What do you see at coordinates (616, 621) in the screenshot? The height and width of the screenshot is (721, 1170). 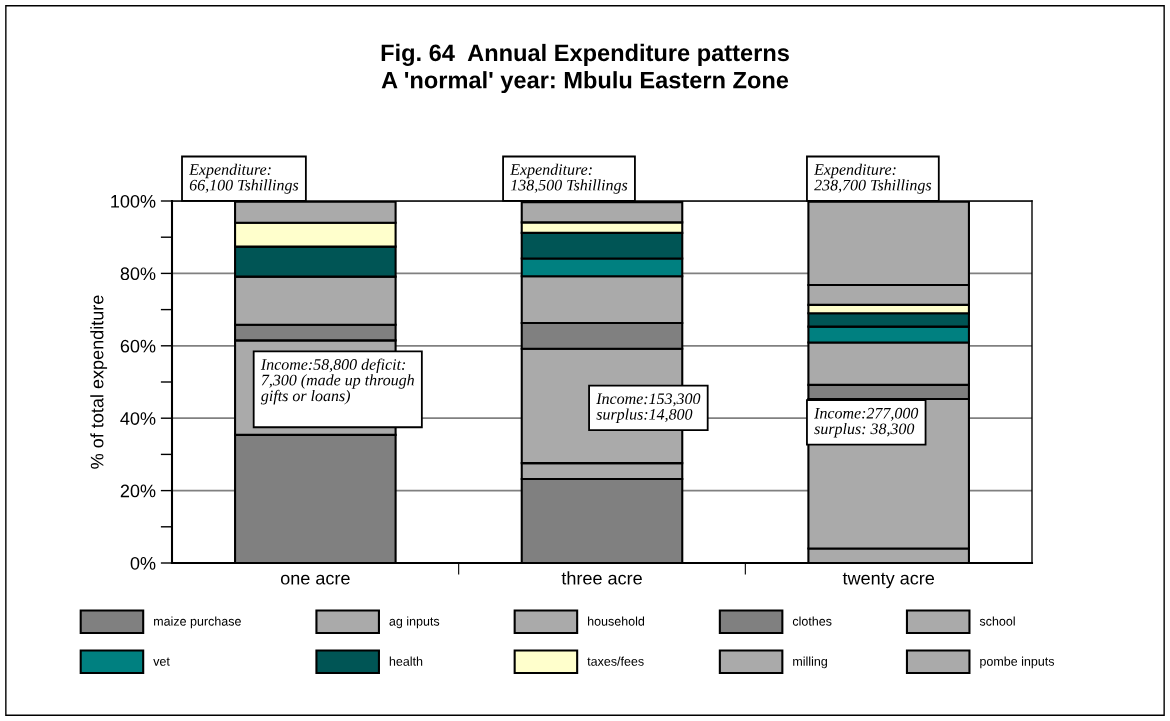 I see `legend-label: household` at bounding box center [616, 621].